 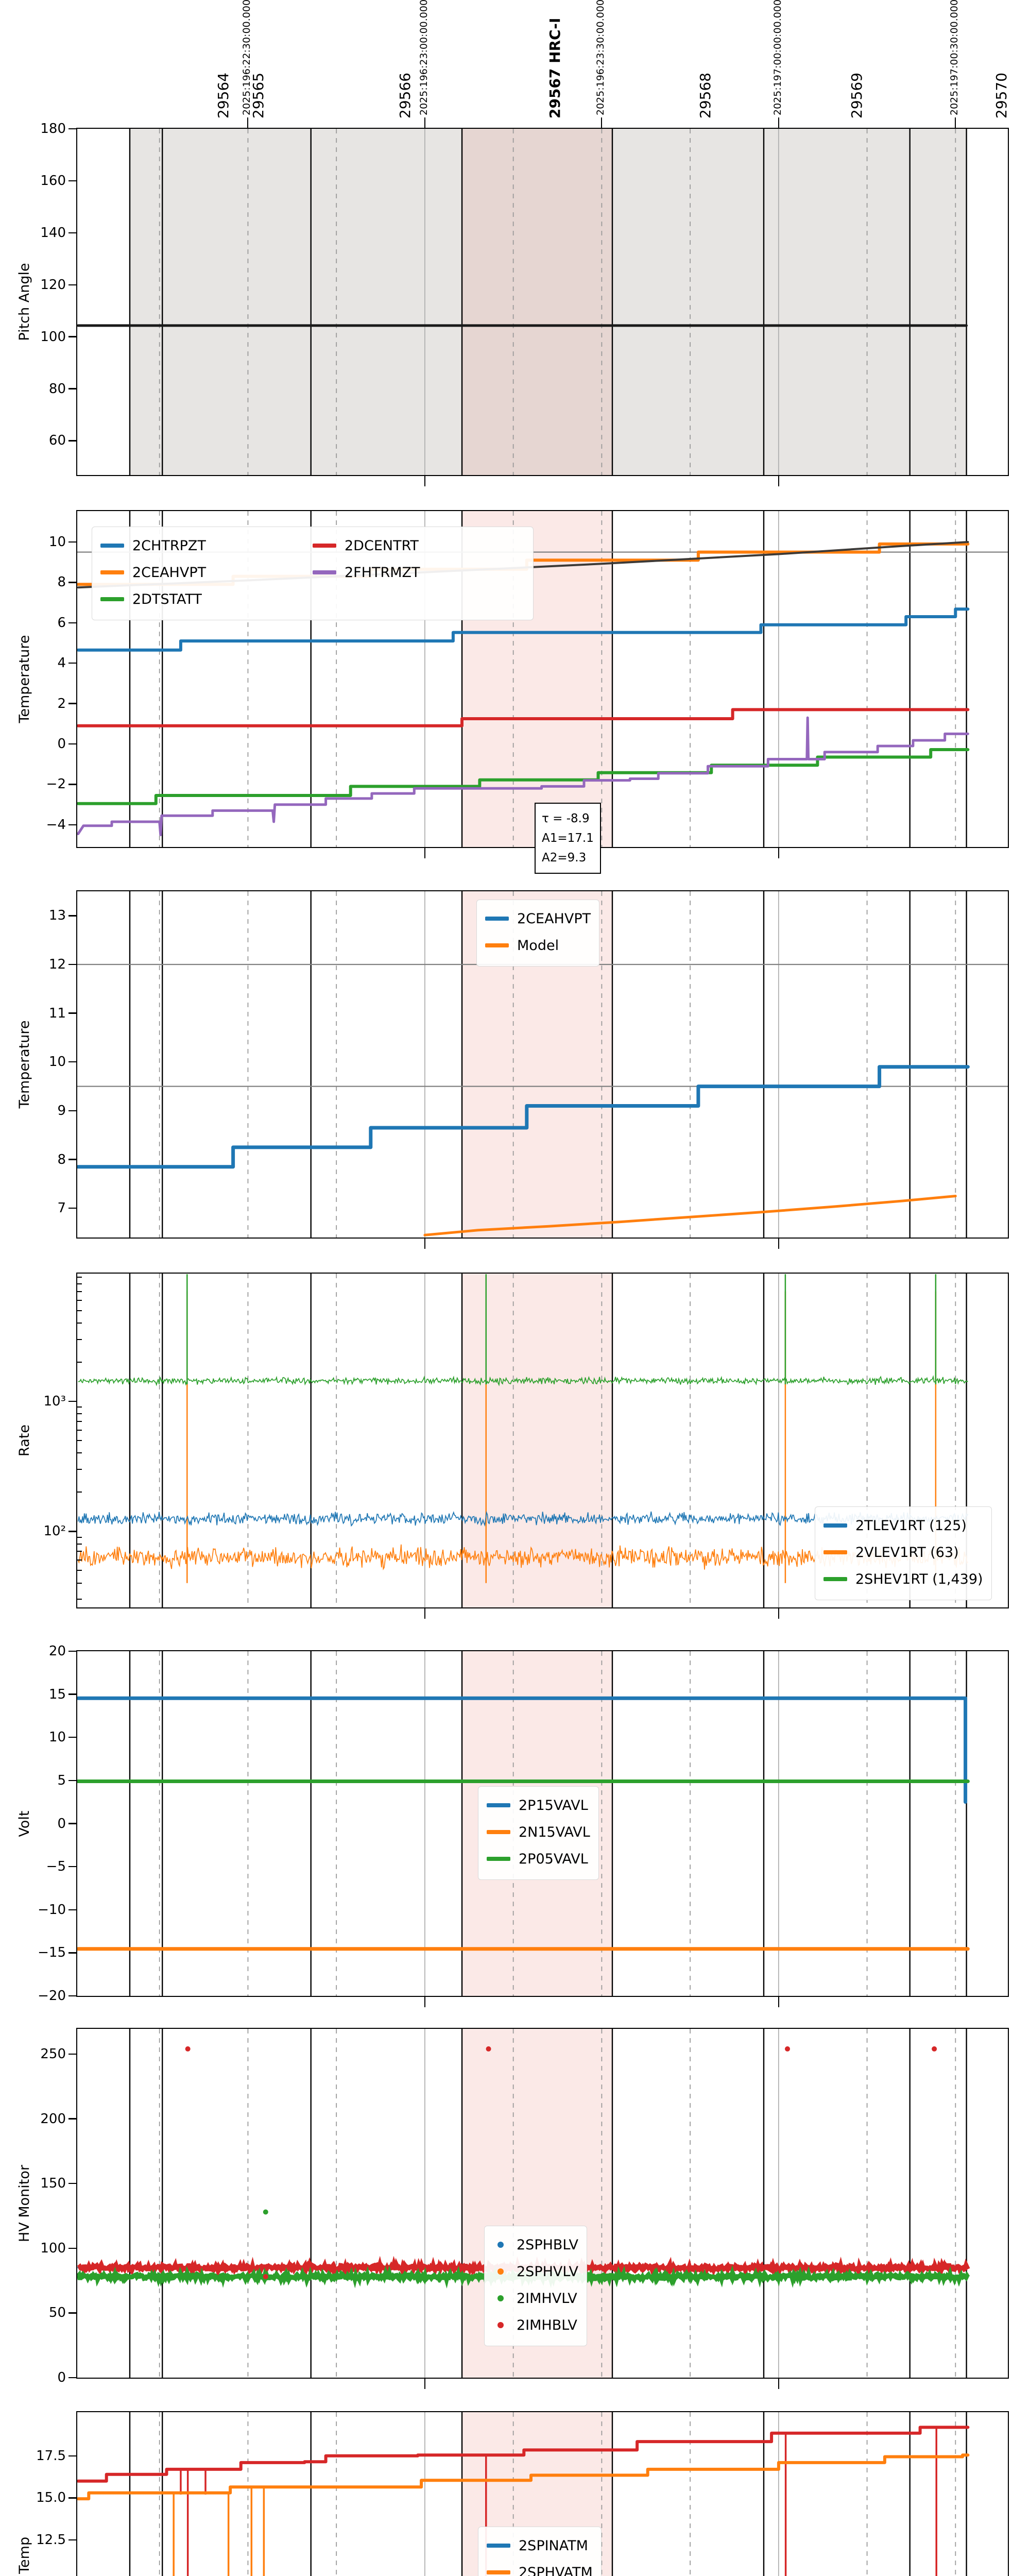 I want to click on obsid-label: 29565, so click(x=258, y=95).